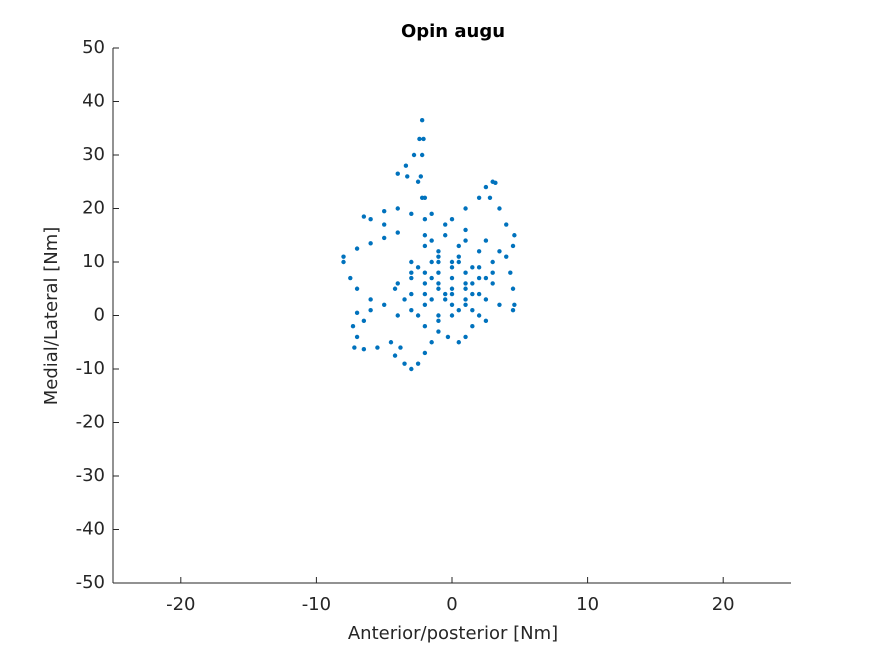 The height and width of the screenshot is (660, 875). Describe the element at coordinates (90, 368) in the screenshot. I see `y-tick-label: -10` at that location.